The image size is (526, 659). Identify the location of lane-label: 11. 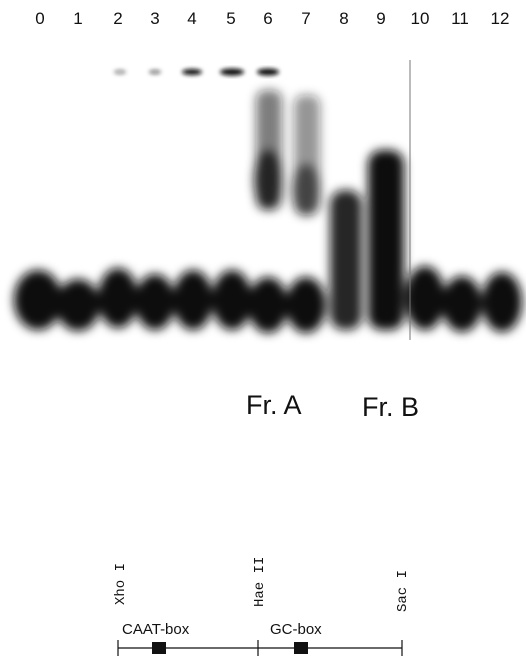
(460, 18).